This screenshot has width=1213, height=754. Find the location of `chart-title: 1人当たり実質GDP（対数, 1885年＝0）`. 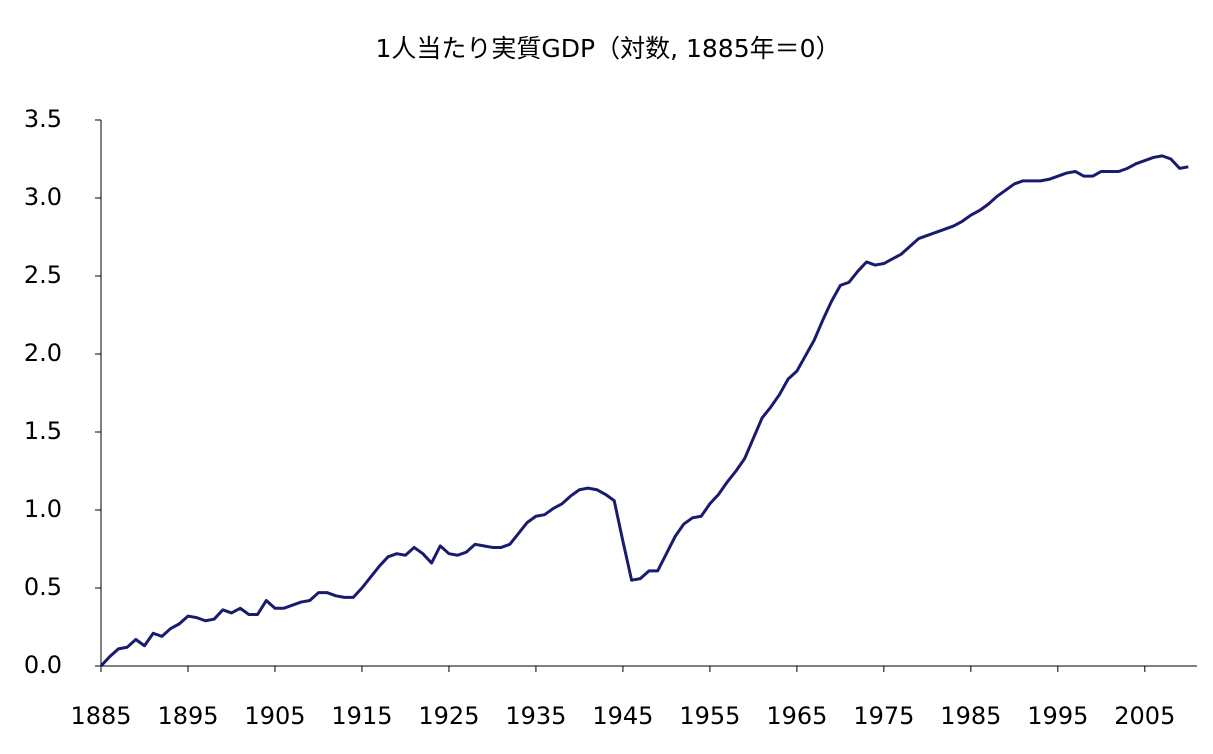

chart-title: 1人当たり実質GDP（対数, 1885年＝0） is located at coordinates (607, 48).